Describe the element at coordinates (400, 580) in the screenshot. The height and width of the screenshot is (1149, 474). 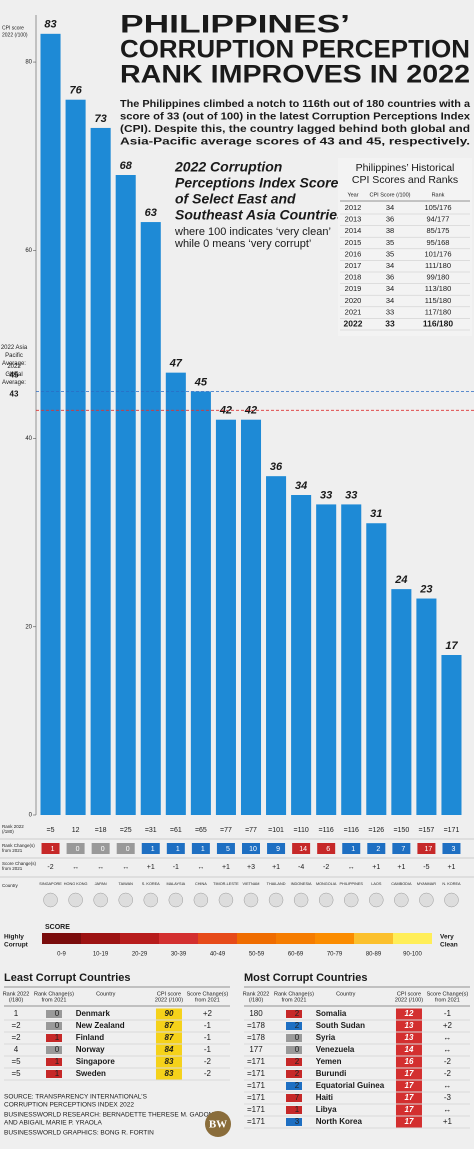
I see `value-label: 24` at that location.